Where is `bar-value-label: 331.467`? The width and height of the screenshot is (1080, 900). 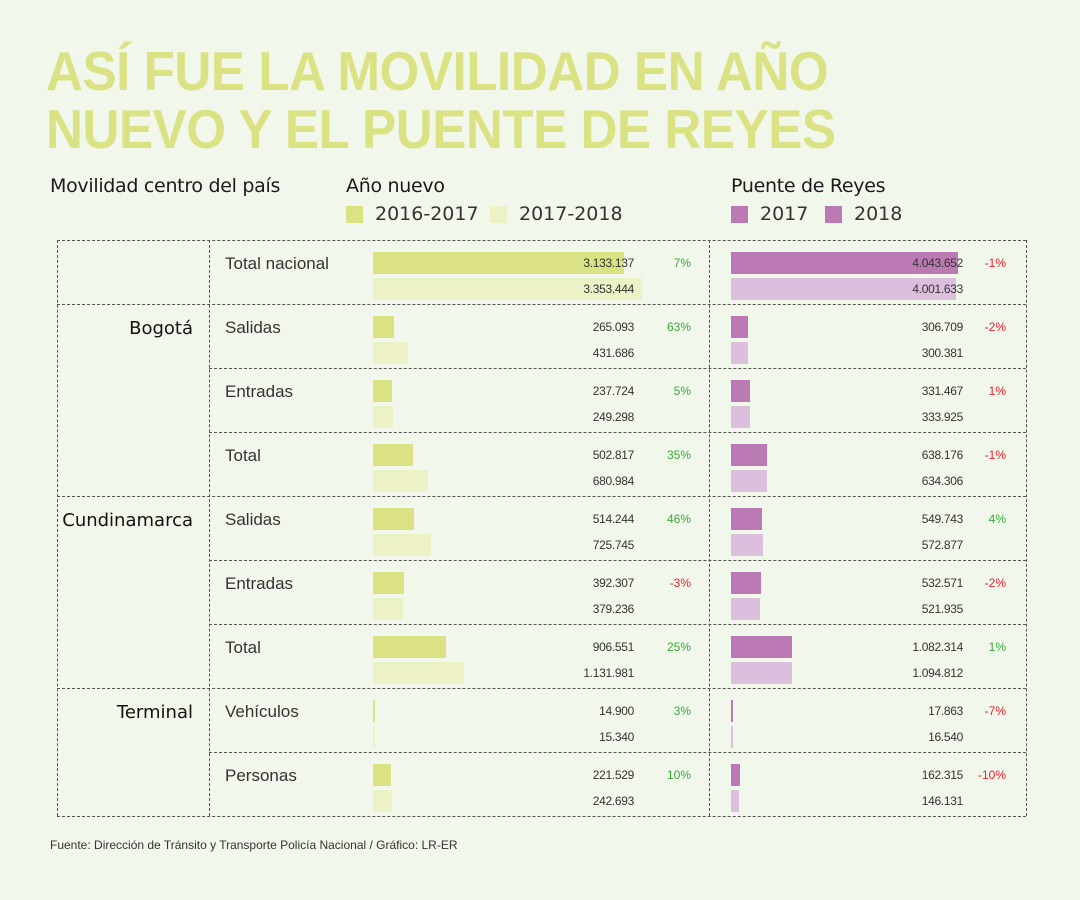 bar-value-label: 331.467 is located at coordinates (942, 391).